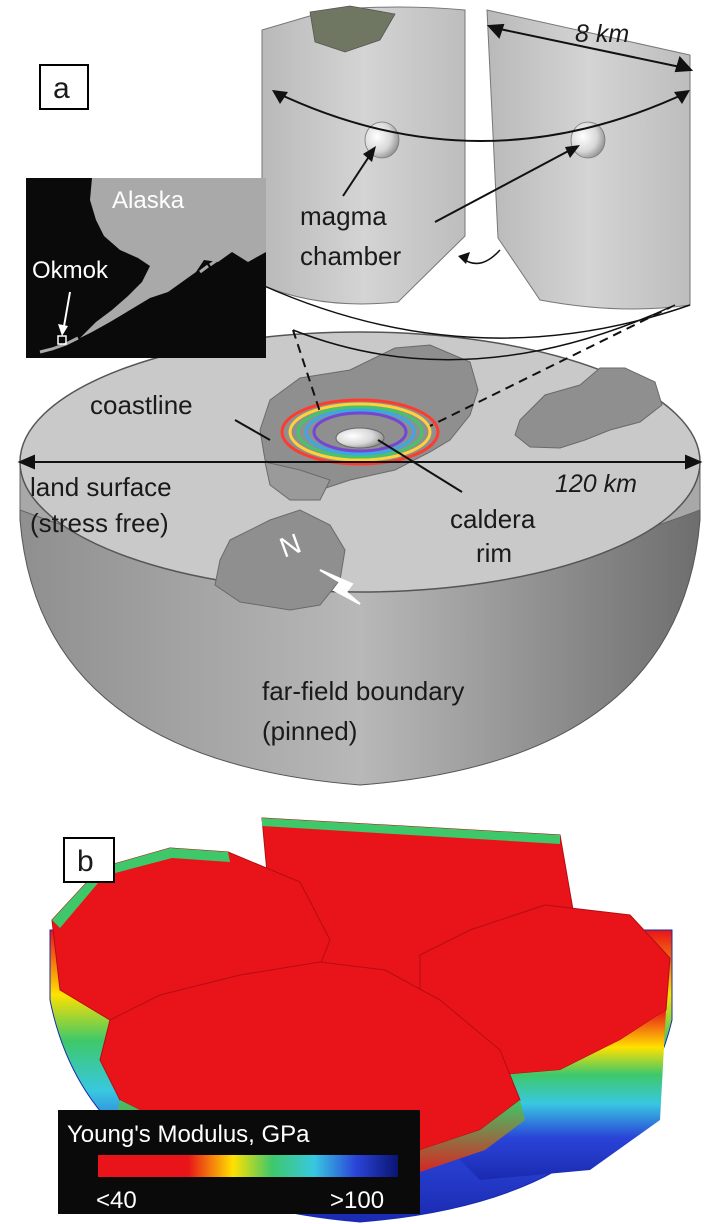 The height and width of the screenshot is (1224, 714). What do you see at coordinates (420, 466) in the screenshot?
I see `caldera-pointer` at bounding box center [420, 466].